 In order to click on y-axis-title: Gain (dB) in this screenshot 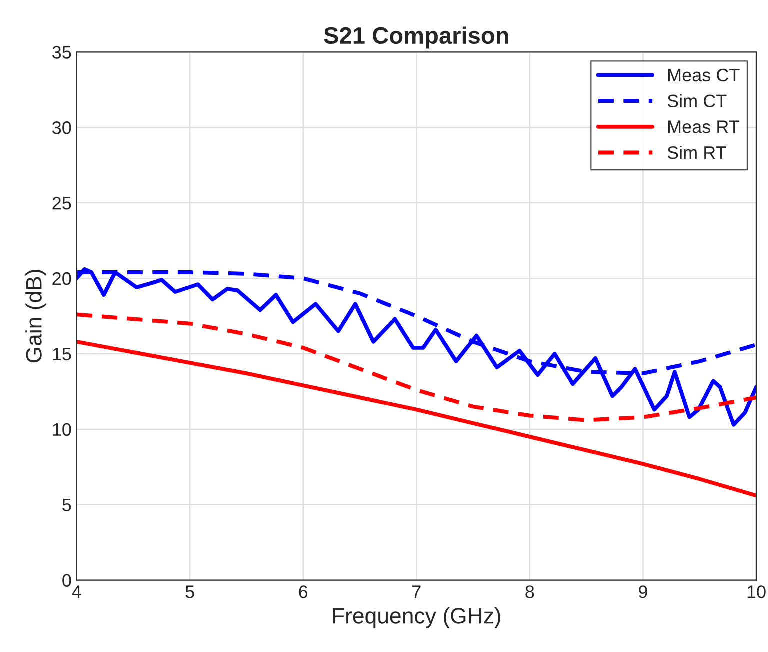, I will do `click(36, 316)`.